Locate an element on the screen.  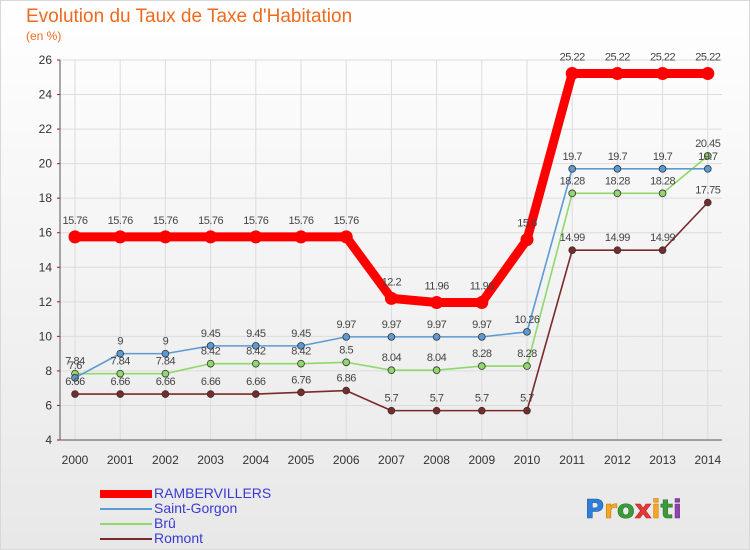
x-tick-label: 2004 is located at coordinates (255, 460).